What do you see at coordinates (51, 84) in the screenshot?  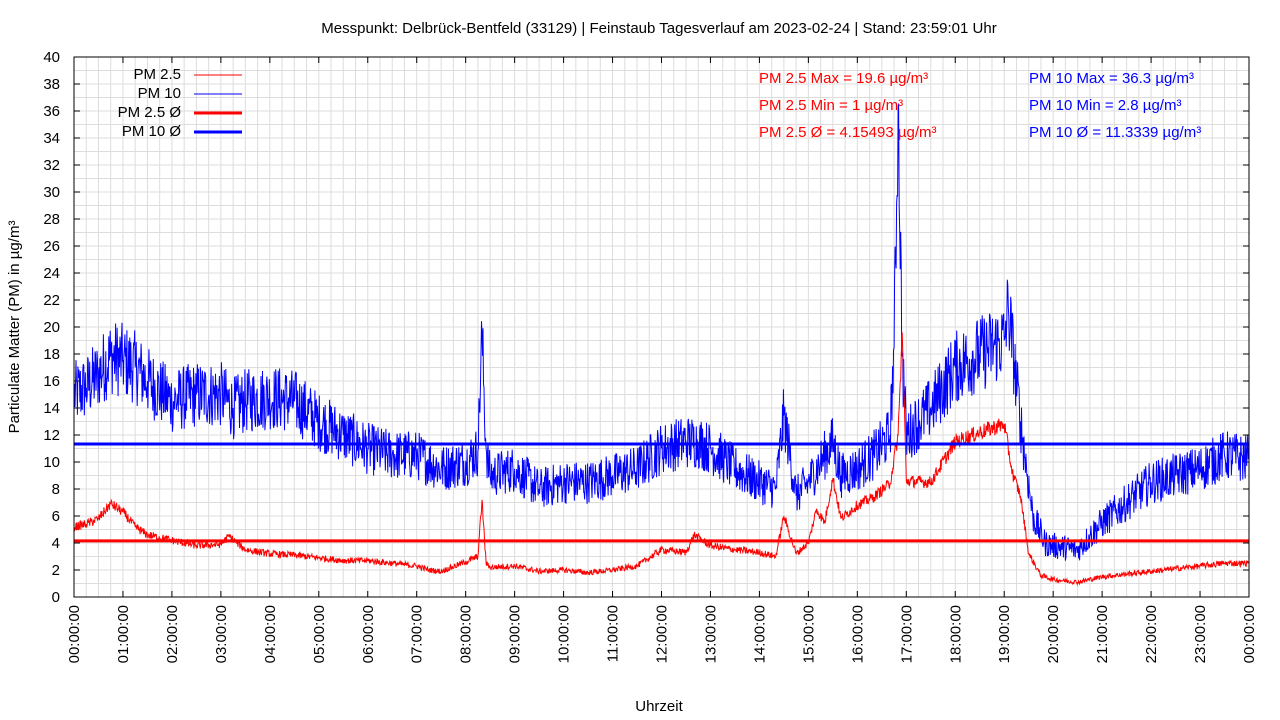 I see `y-tick-label: 38` at bounding box center [51, 84].